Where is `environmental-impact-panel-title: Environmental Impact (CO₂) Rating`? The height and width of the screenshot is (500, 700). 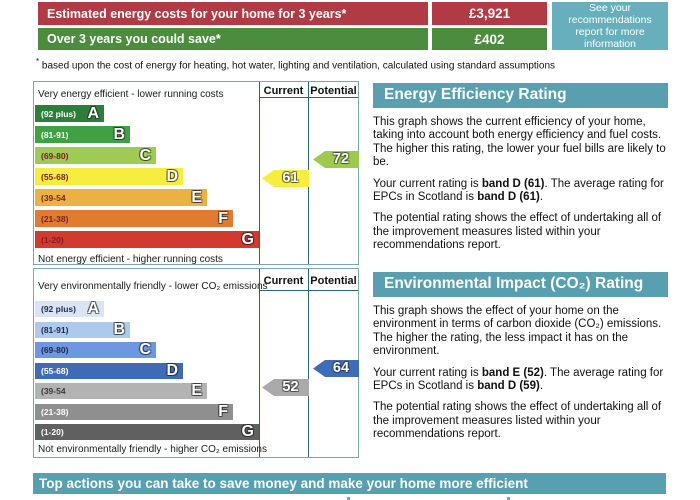 environmental-impact-panel-title: Environmental Impact (CO₂) Rating is located at coordinates (520, 284).